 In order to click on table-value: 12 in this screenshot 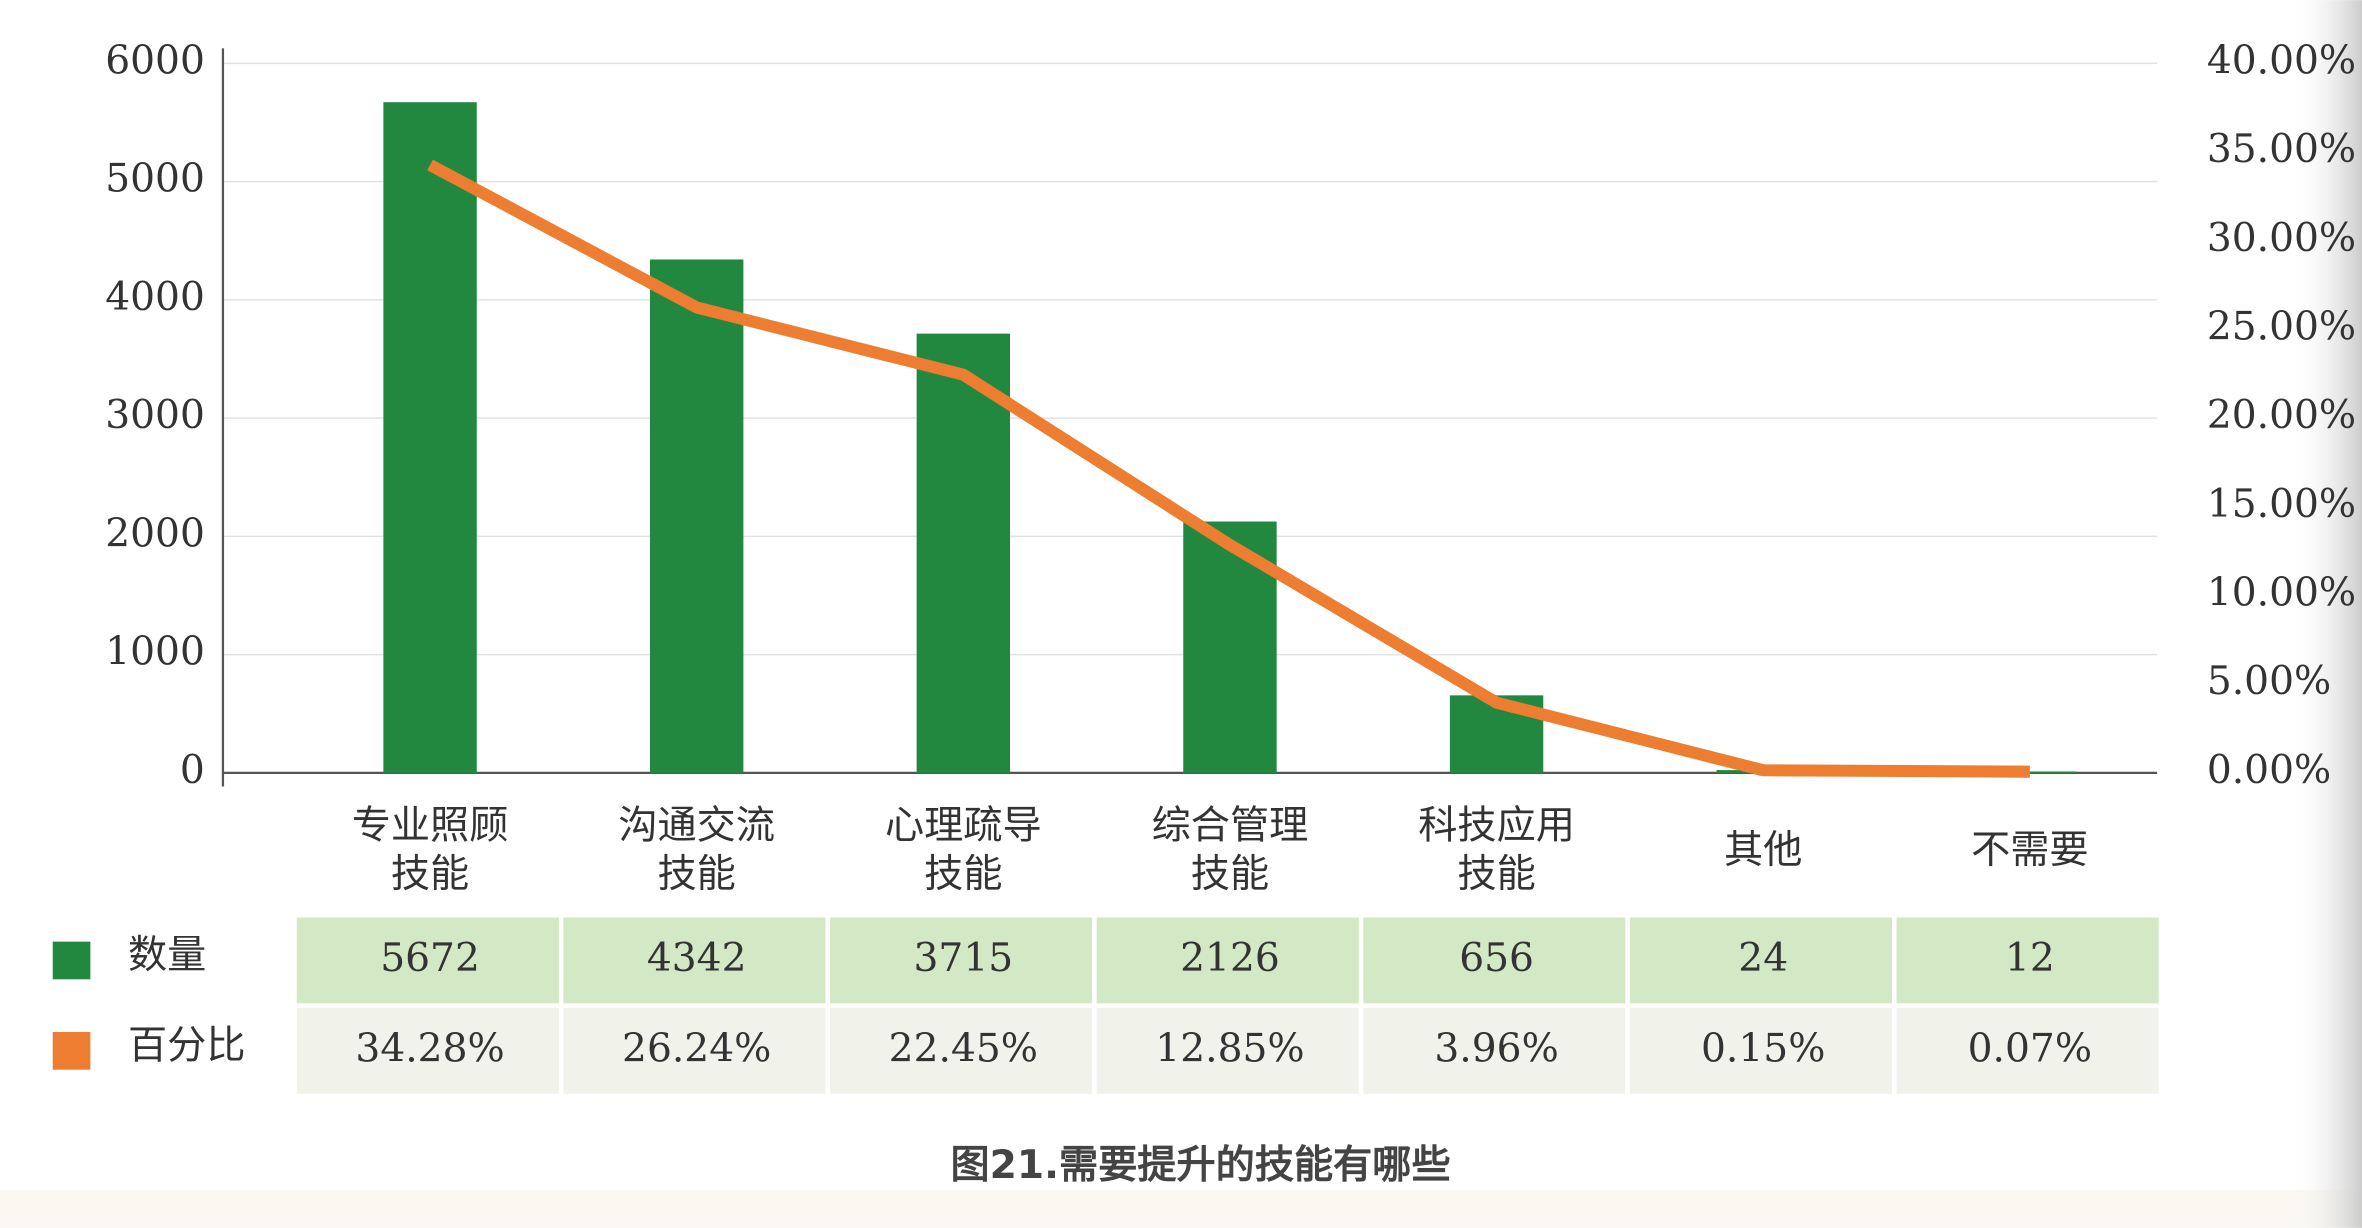, I will do `click(2030, 958)`.